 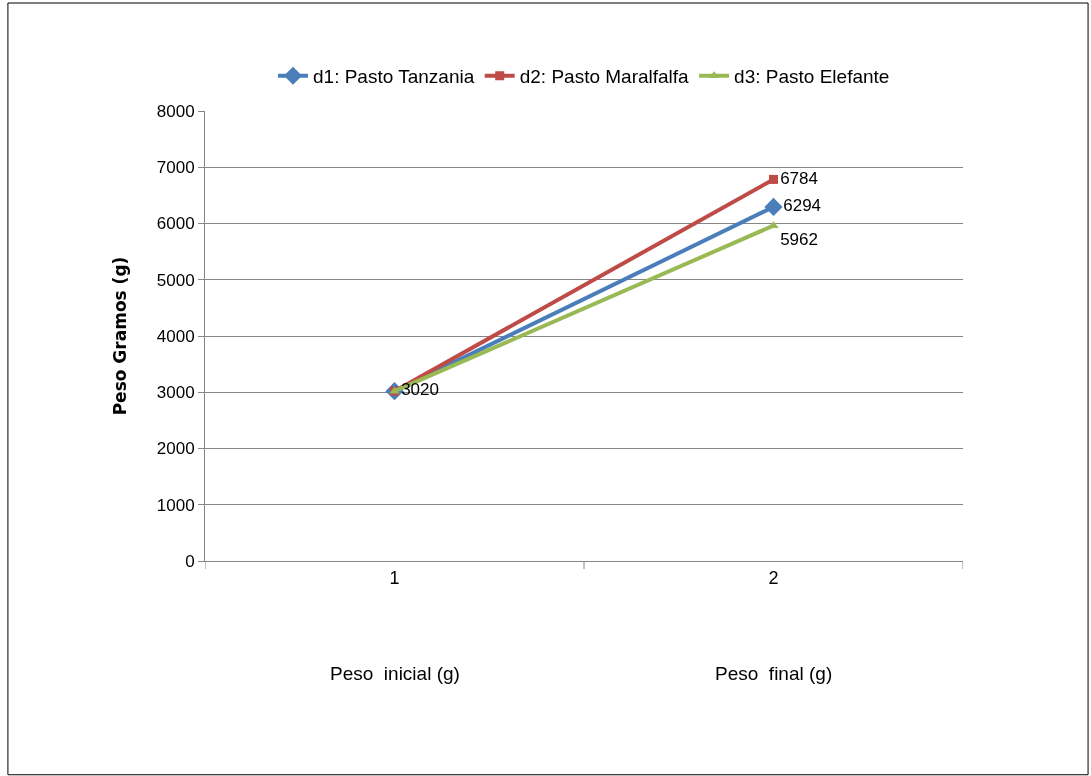 What do you see at coordinates (120, 336) in the screenshot?
I see `y-axis-title: Peso Gramos (g)` at bounding box center [120, 336].